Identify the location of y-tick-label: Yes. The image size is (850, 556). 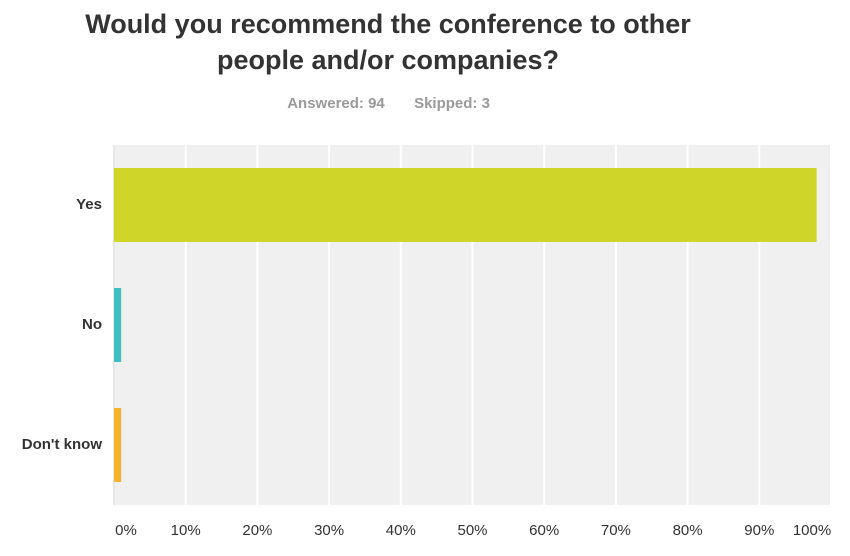
(89, 204).